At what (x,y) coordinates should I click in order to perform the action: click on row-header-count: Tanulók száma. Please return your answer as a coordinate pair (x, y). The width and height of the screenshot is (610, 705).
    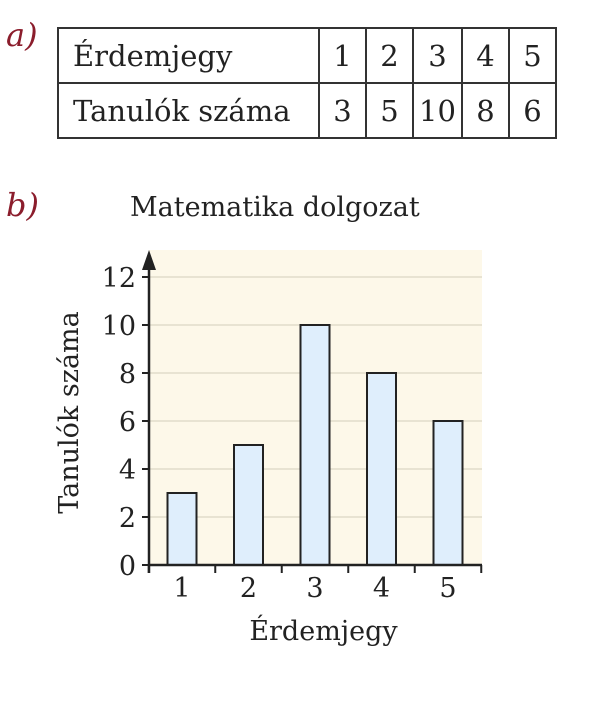
    Looking at the image, I should click on (188, 110).